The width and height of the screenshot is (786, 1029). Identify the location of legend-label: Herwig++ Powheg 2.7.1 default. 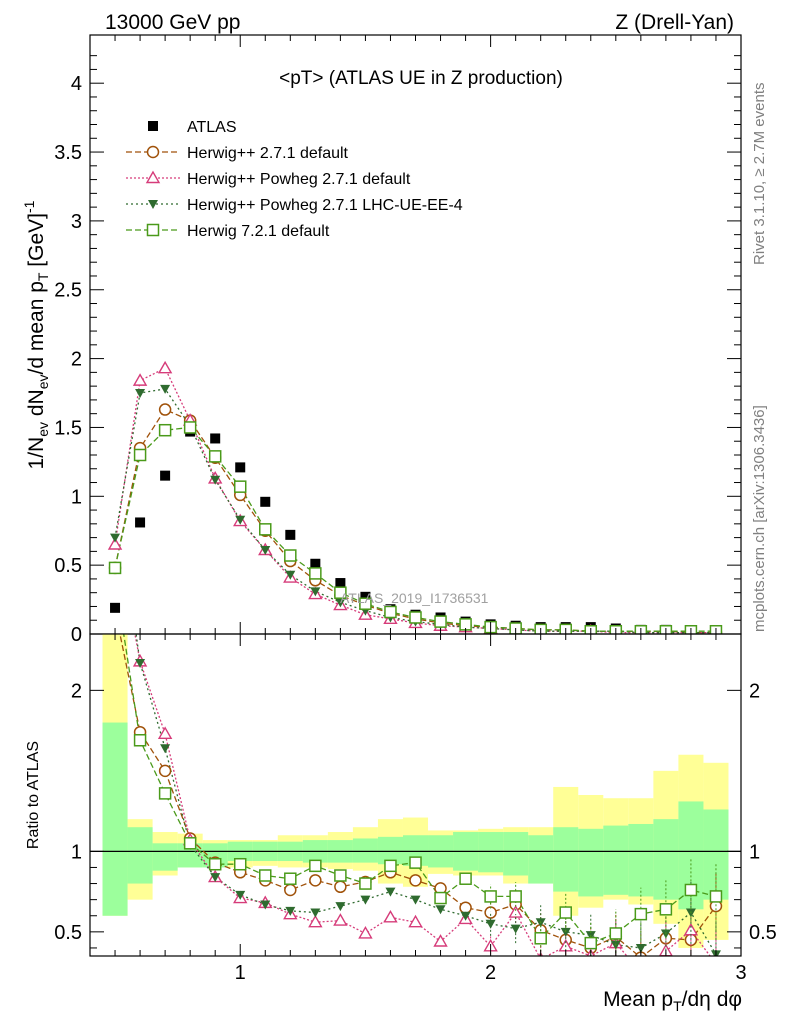
(299, 179).